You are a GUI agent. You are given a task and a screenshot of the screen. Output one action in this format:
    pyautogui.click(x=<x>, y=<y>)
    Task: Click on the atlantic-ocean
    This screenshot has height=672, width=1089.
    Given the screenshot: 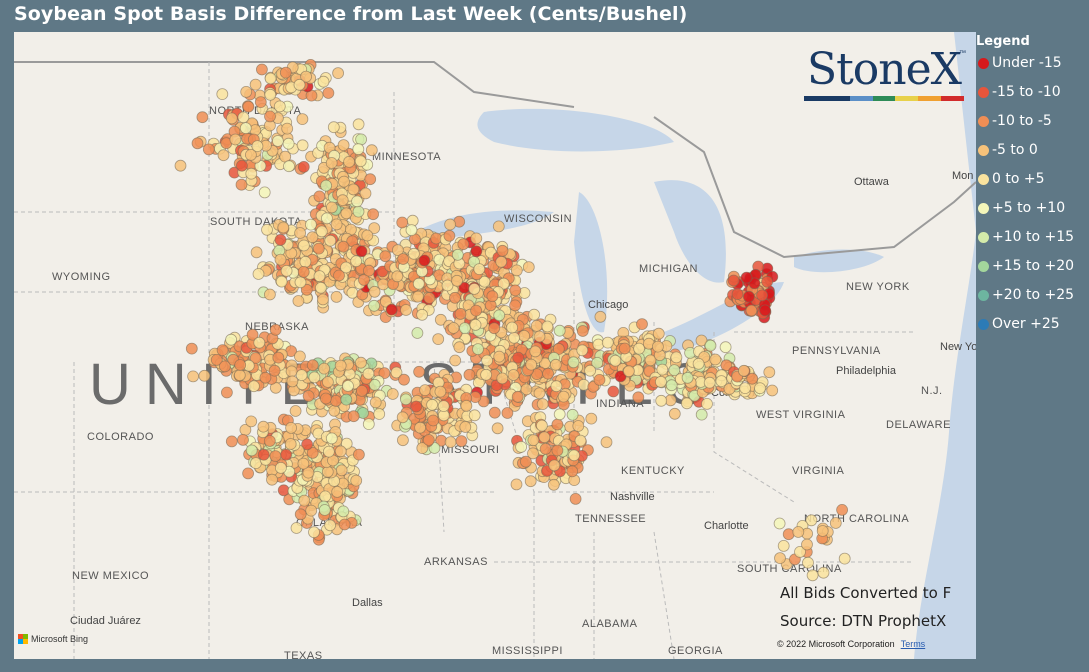 What is the action you would take?
    pyautogui.click(x=945, y=345)
    